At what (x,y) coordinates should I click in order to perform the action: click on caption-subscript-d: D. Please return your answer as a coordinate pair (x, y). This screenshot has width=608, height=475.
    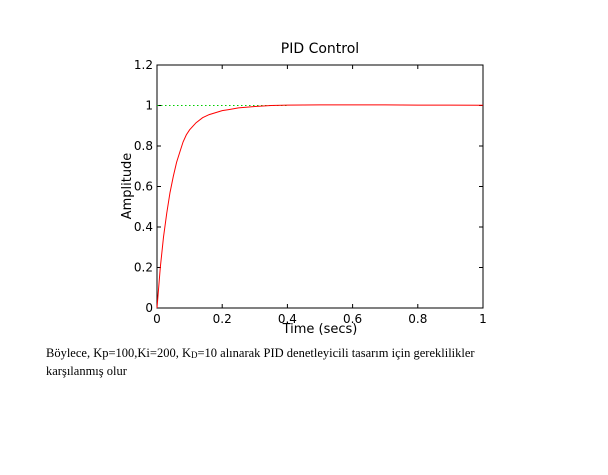
    Looking at the image, I should click on (194, 355).